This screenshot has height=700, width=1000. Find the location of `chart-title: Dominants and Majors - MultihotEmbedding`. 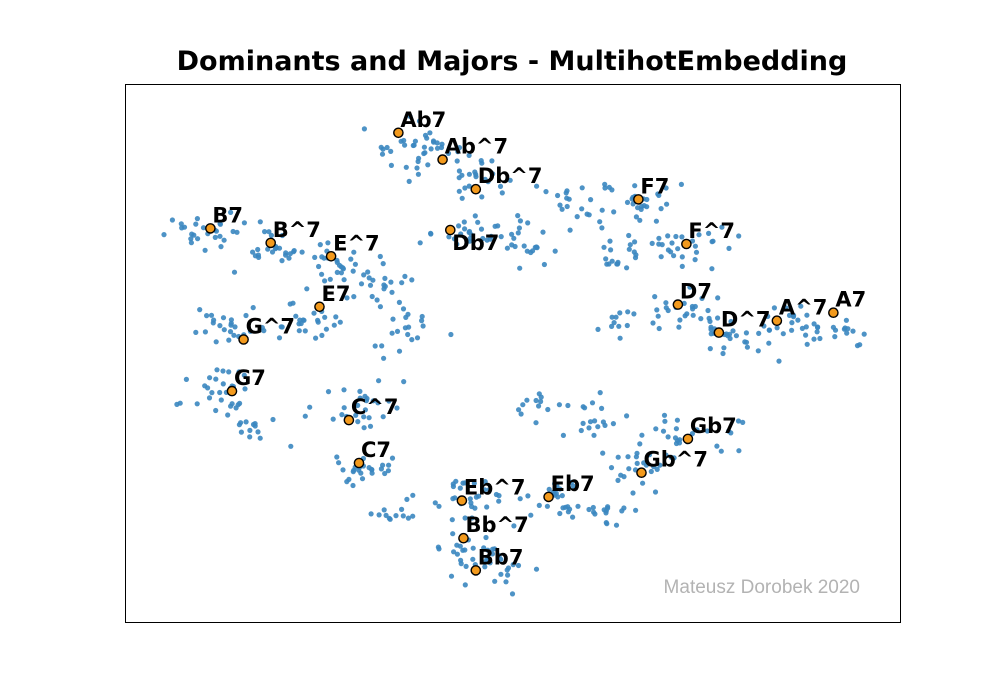

chart-title: Dominants and Majors - MultihotEmbedding is located at coordinates (512, 61).